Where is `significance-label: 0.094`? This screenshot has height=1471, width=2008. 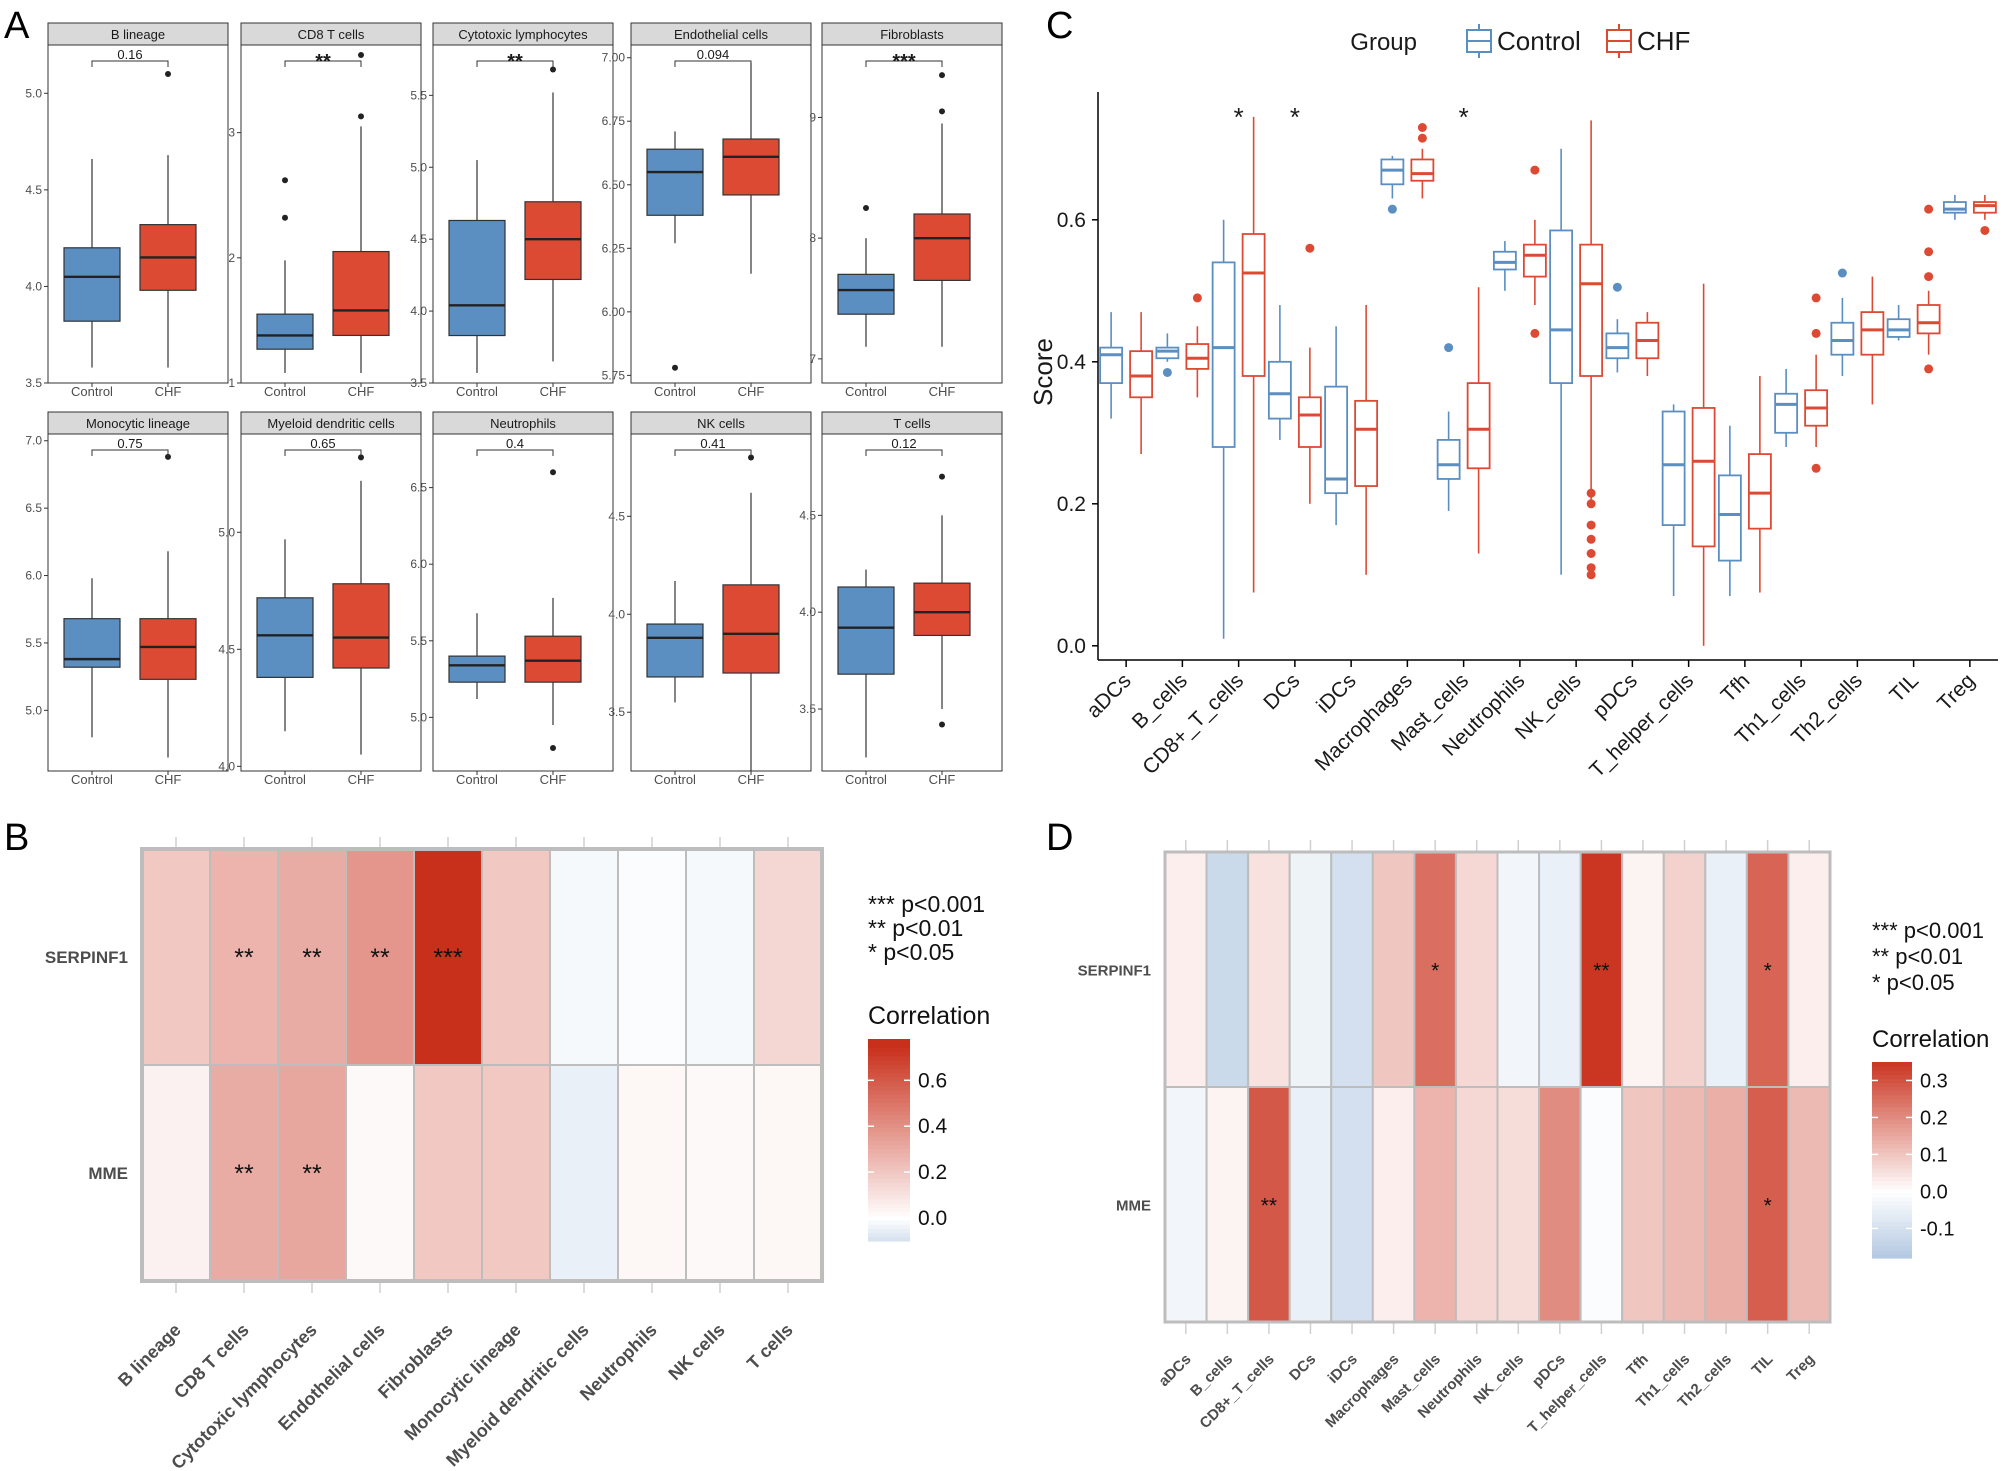 significance-label: 0.094 is located at coordinates (713, 54).